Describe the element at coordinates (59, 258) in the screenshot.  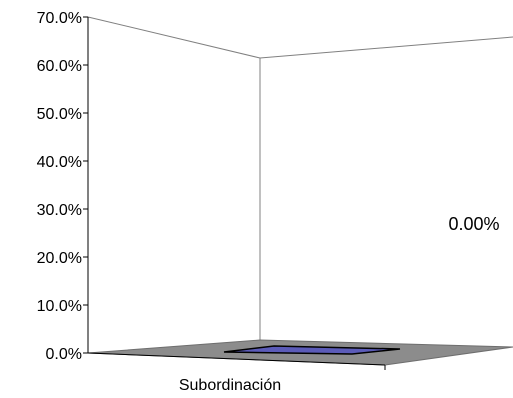
I see `y-tick-label: 20.0%` at that location.